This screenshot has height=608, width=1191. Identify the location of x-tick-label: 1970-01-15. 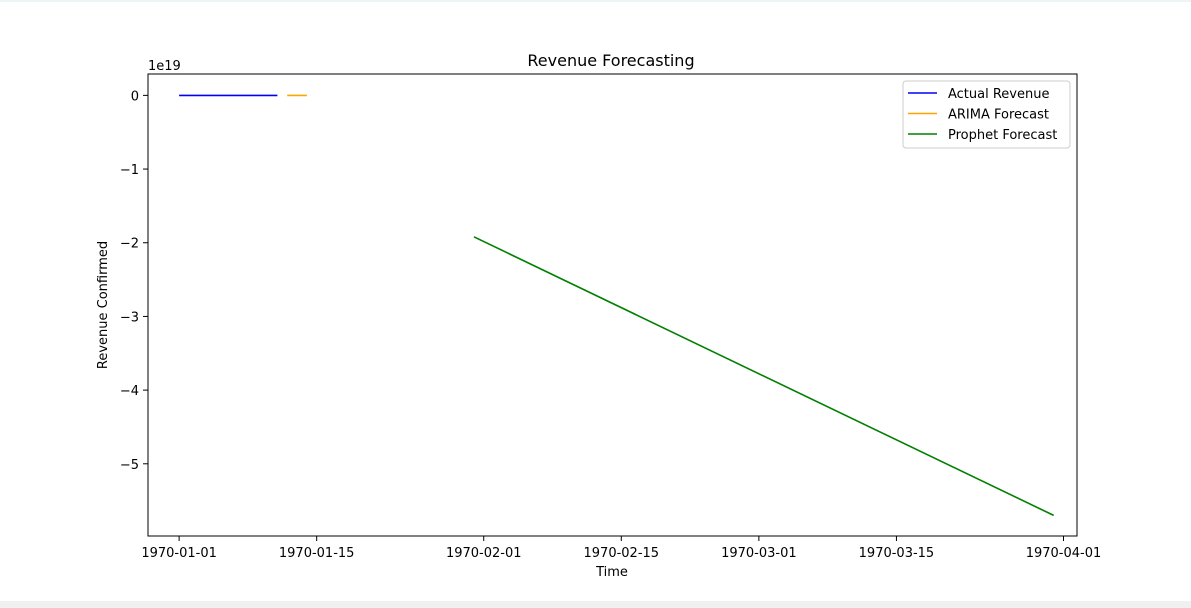
(317, 553).